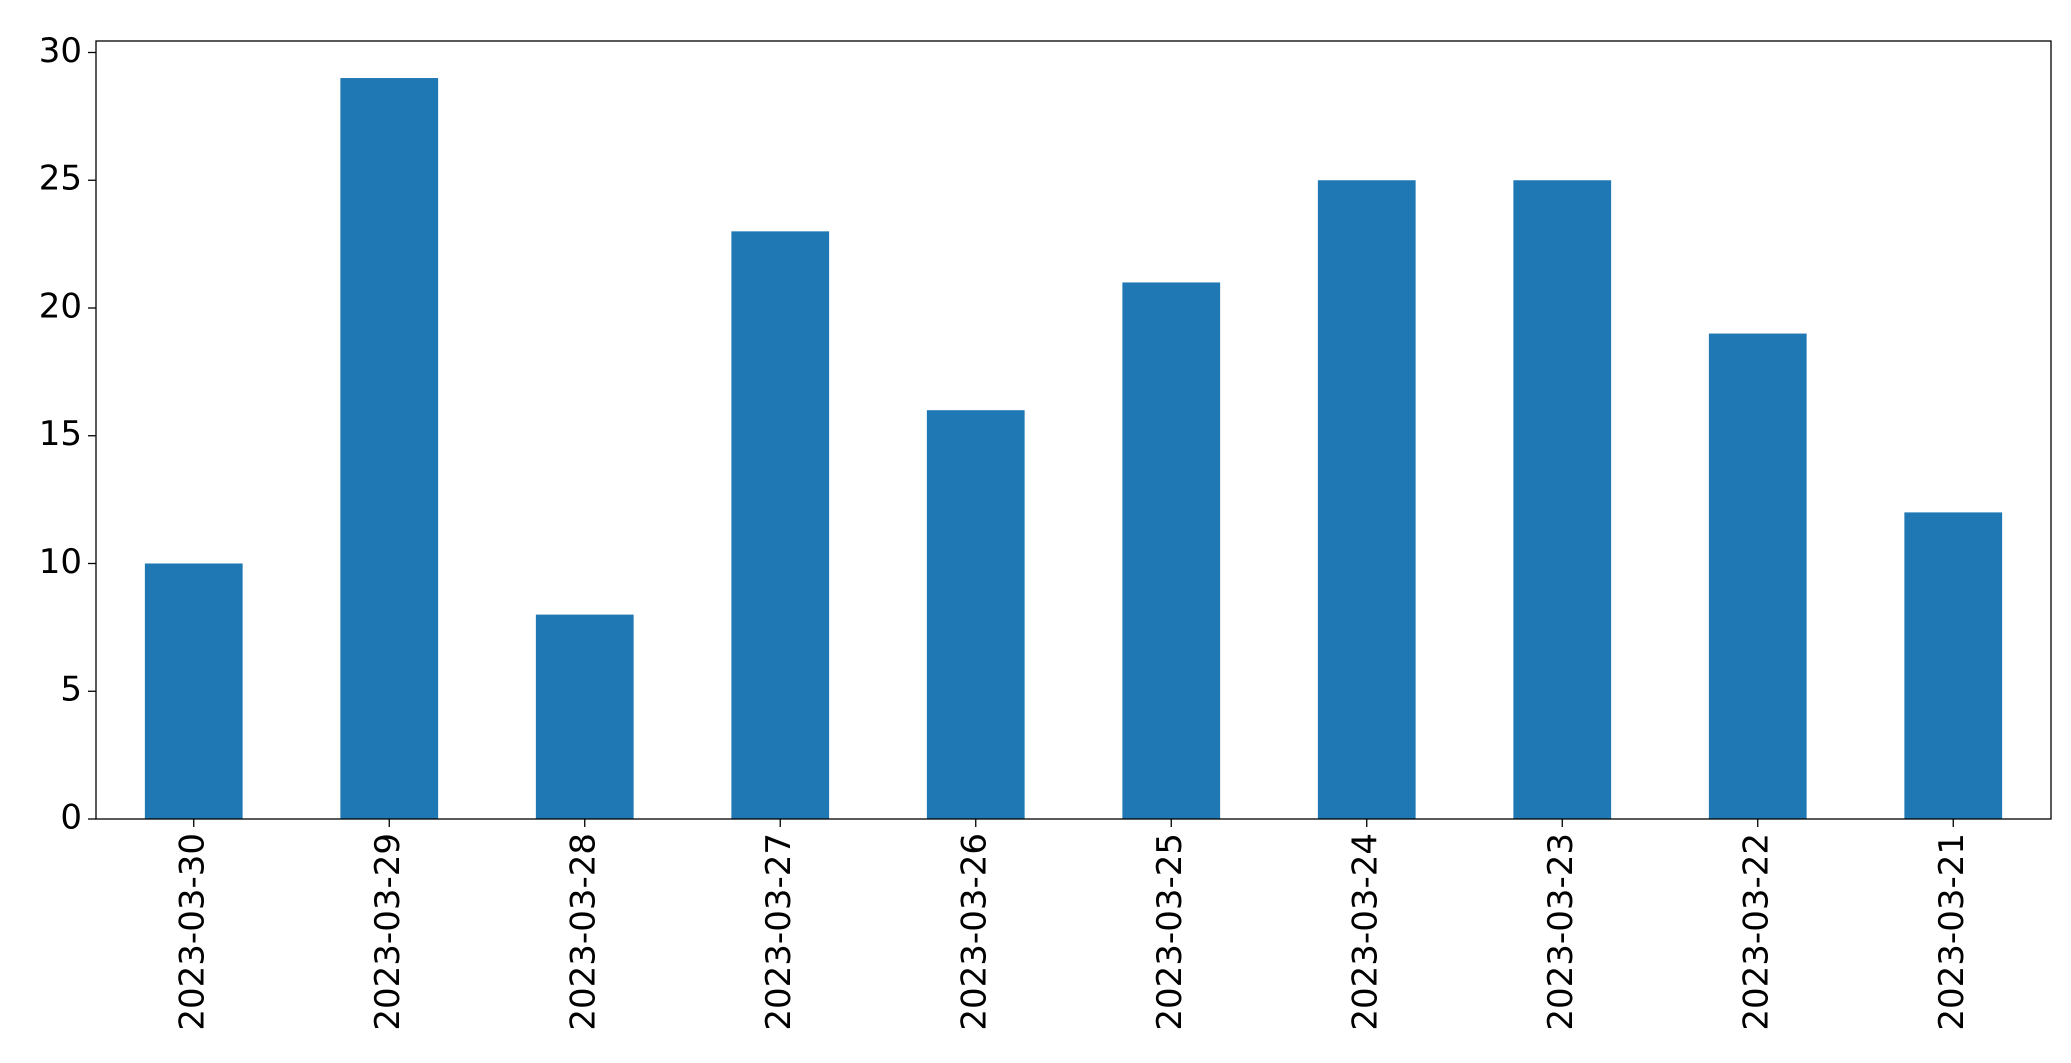  I want to click on y-tick-label: 25, so click(60, 179).